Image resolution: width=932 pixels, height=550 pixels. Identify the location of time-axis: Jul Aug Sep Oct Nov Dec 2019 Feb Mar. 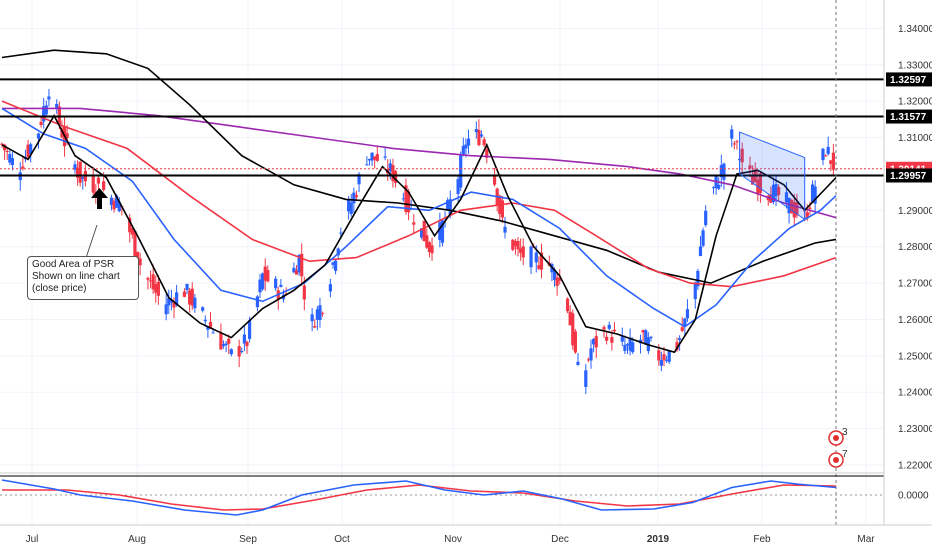
(466, 537).